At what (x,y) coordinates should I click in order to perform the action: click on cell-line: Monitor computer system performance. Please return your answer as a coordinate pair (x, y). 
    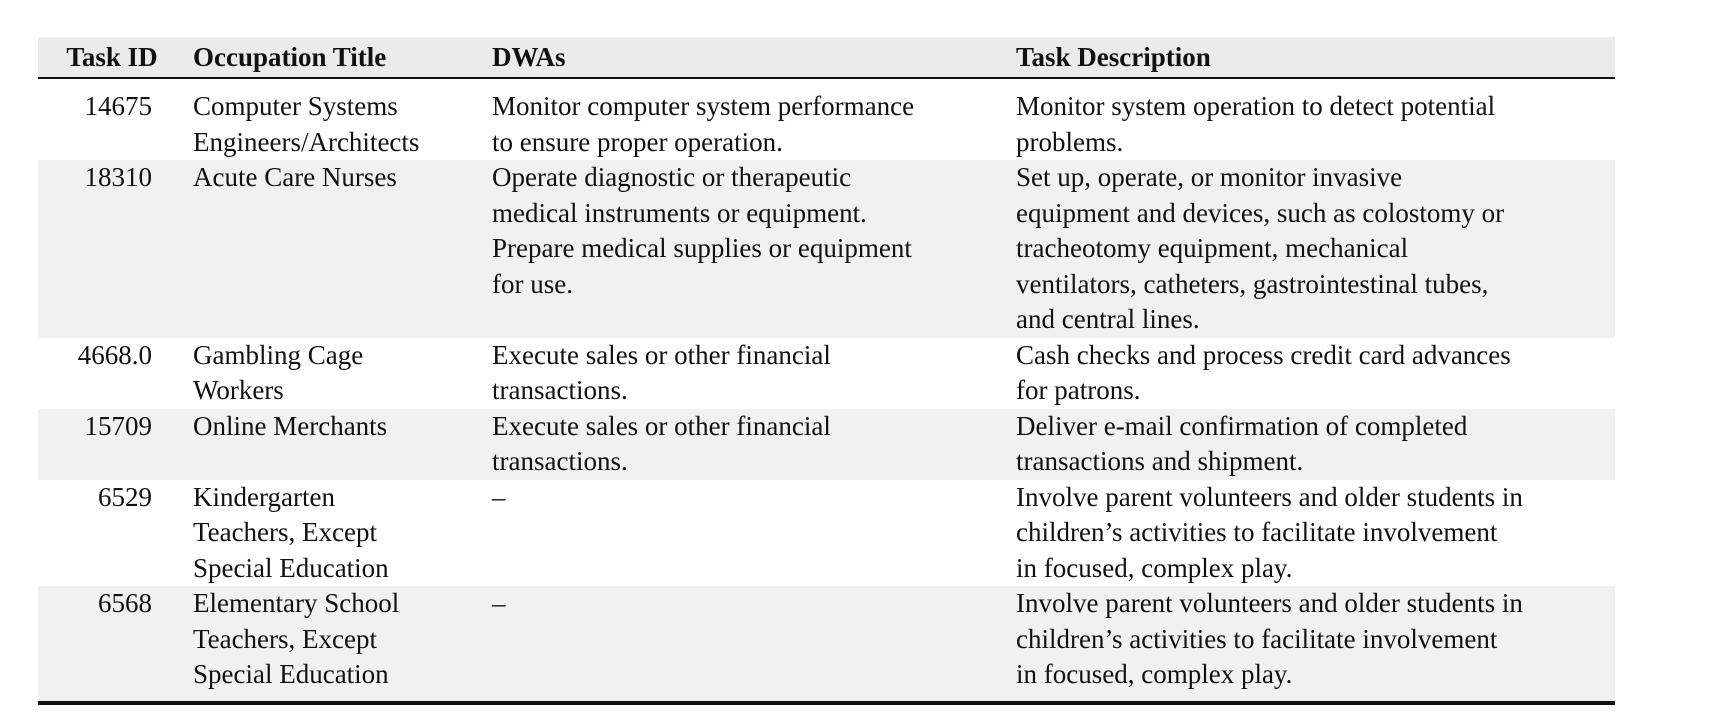
    Looking at the image, I should click on (703, 106).